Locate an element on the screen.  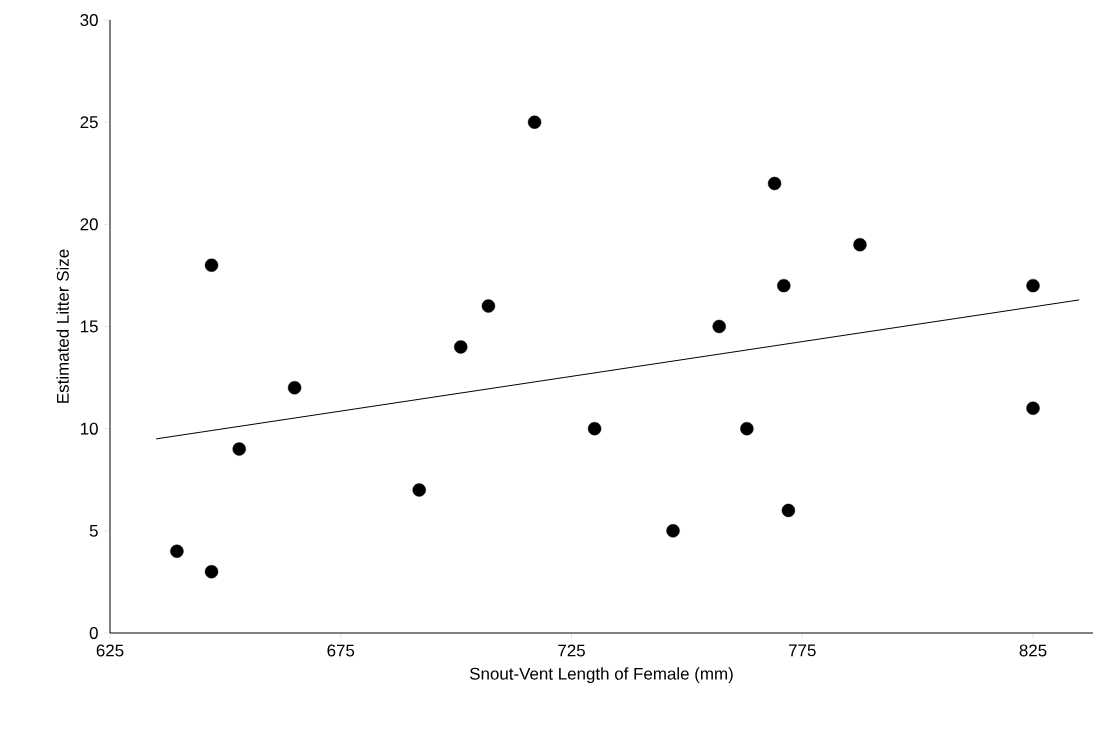
y-tick-label: 20 is located at coordinates (89, 224).